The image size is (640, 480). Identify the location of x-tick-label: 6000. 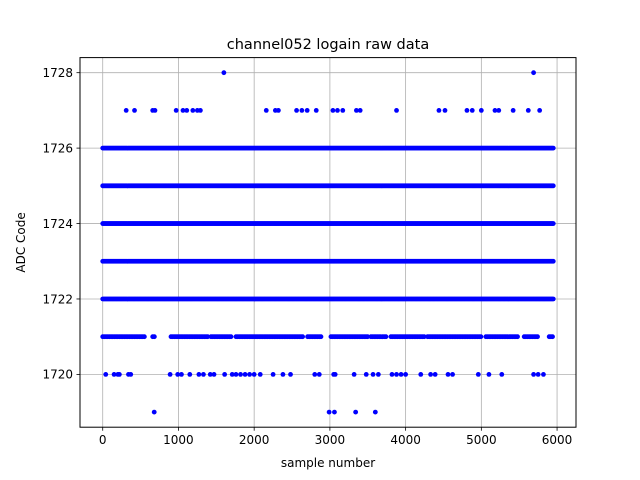
(557, 440).